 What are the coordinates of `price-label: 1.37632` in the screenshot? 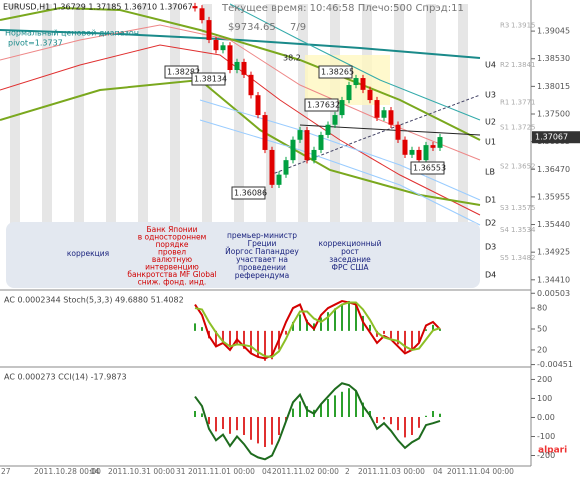 It's located at (323, 105).